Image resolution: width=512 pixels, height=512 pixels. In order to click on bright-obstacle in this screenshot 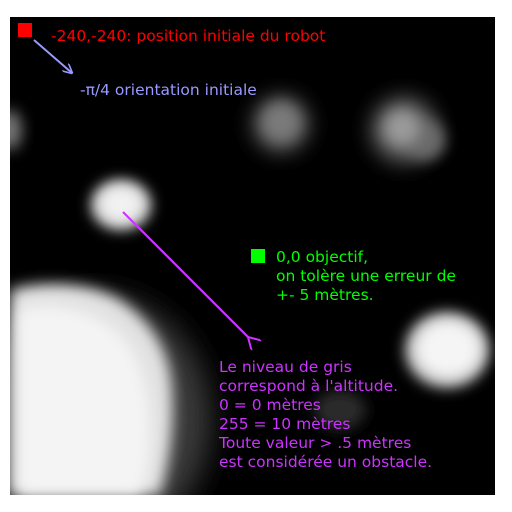, I will do `click(447, 350)`.